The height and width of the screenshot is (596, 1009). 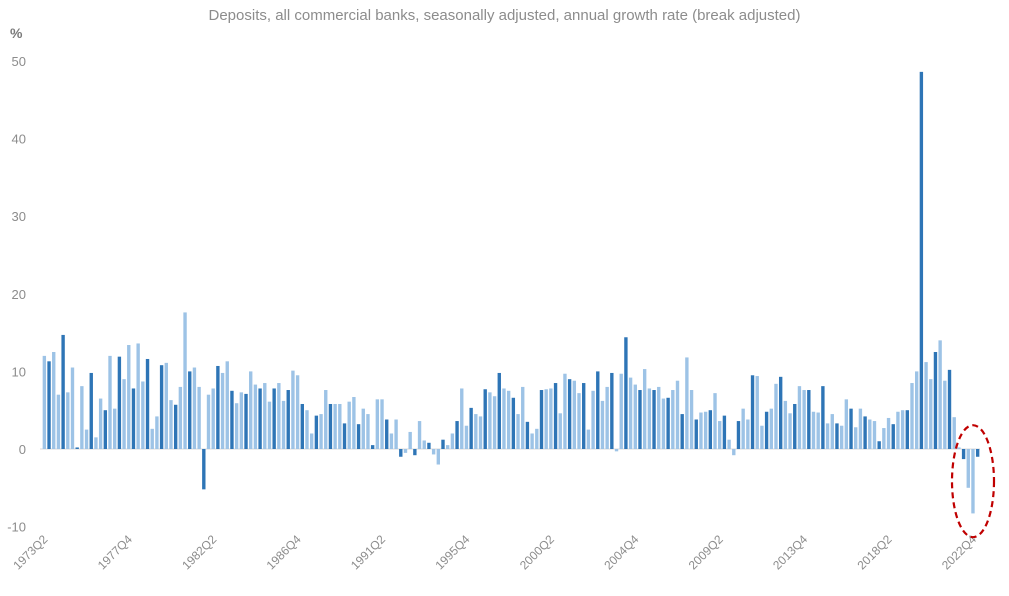 I want to click on y-tick-label: 40, so click(x=19, y=139).